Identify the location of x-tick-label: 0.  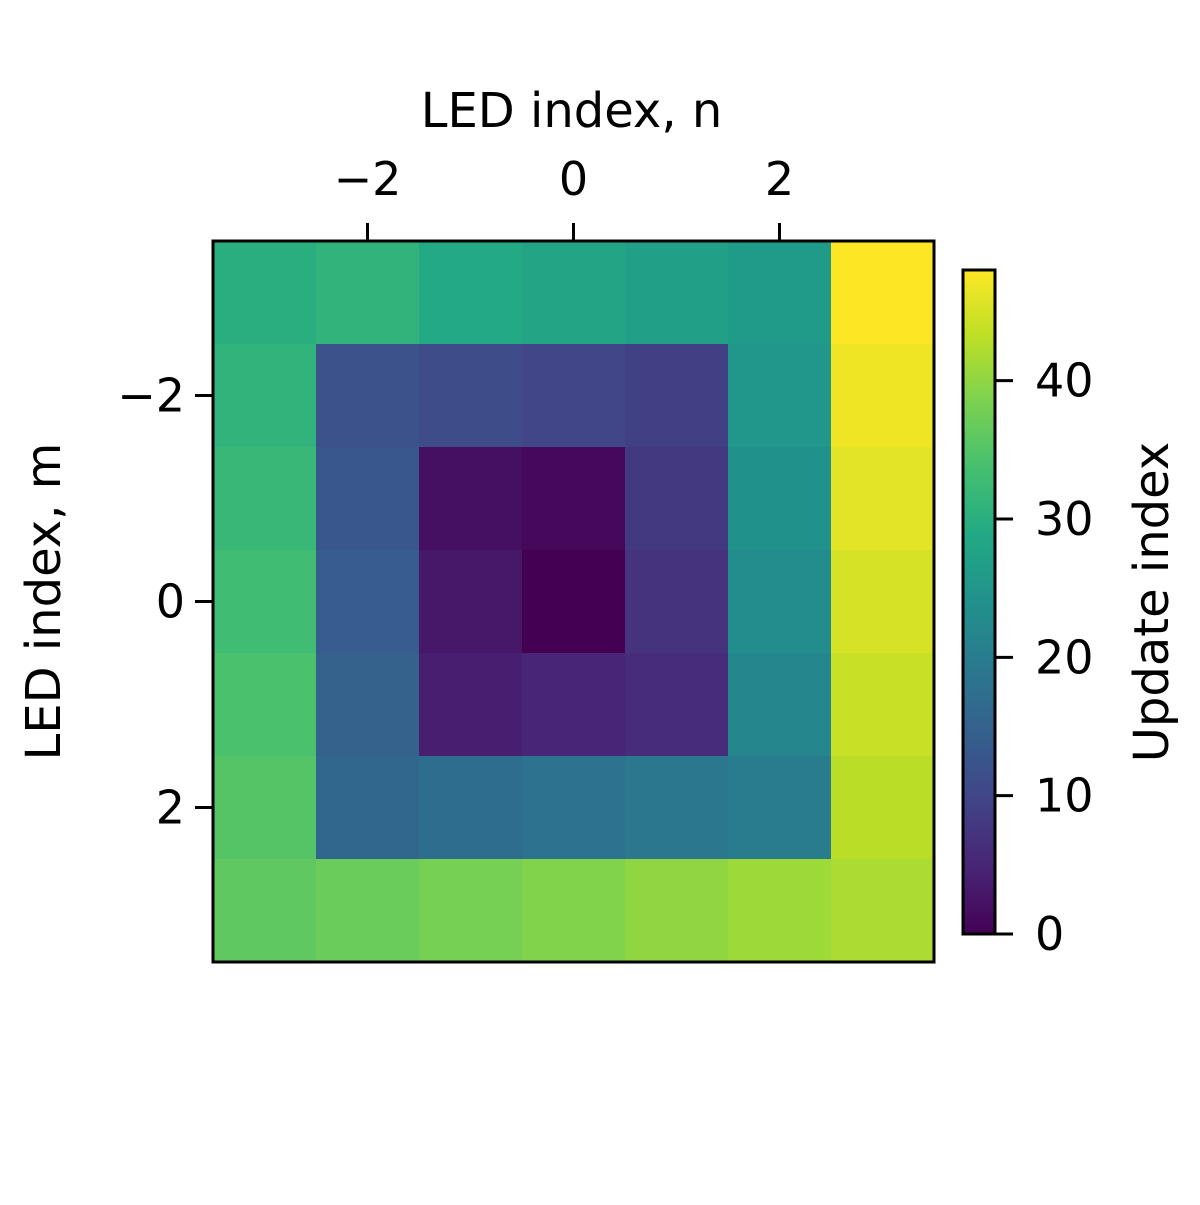
(573, 179).